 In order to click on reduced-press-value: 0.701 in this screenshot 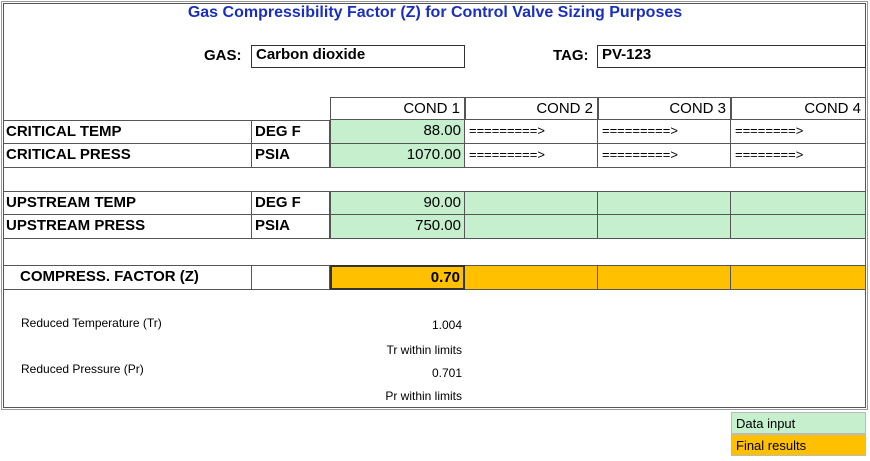, I will do `click(446, 373)`.